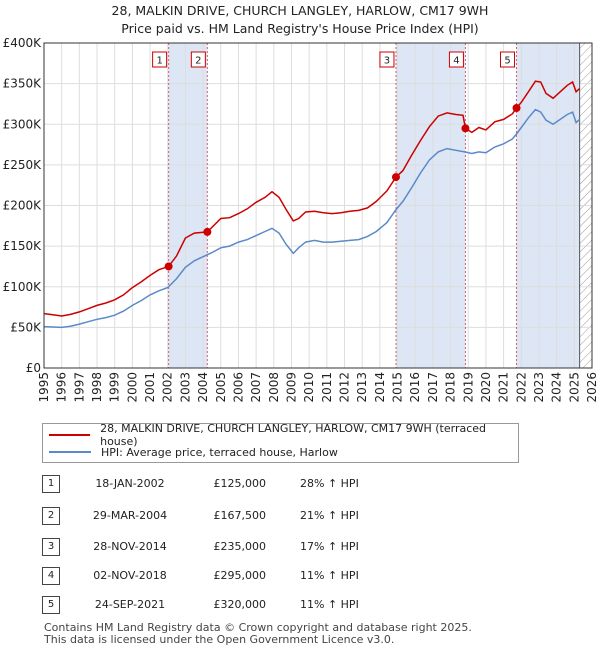  I want to click on transaction-row: 1 18-JAN-2002 £125,000 28% ↑ HPI, so click(300, 485).